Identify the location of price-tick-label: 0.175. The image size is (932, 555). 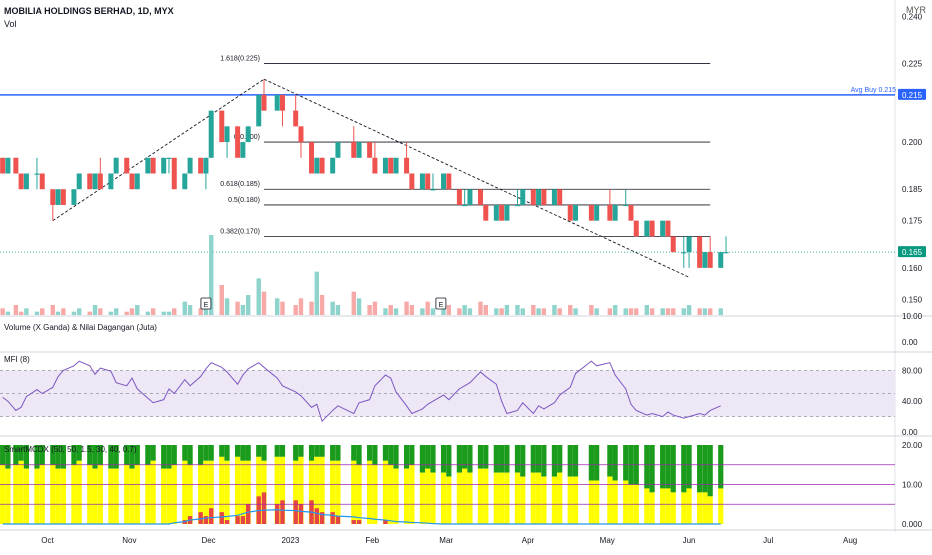
(912, 221).